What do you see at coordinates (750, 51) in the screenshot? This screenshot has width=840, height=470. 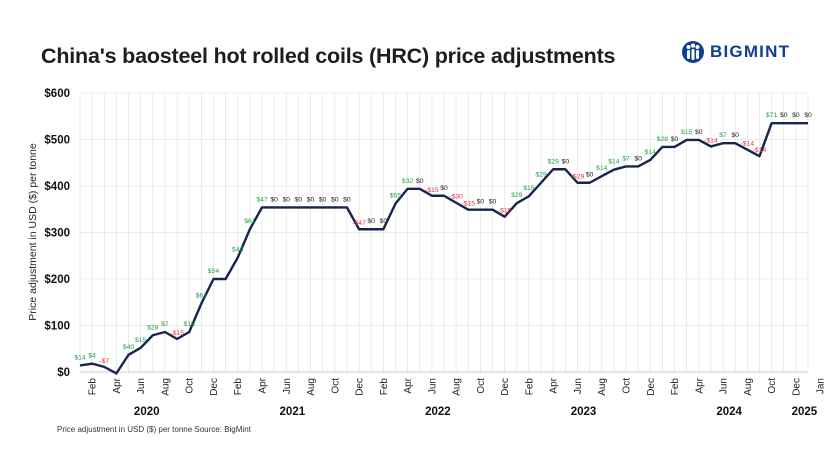 I see `logo-text: BIGMINT` at bounding box center [750, 51].